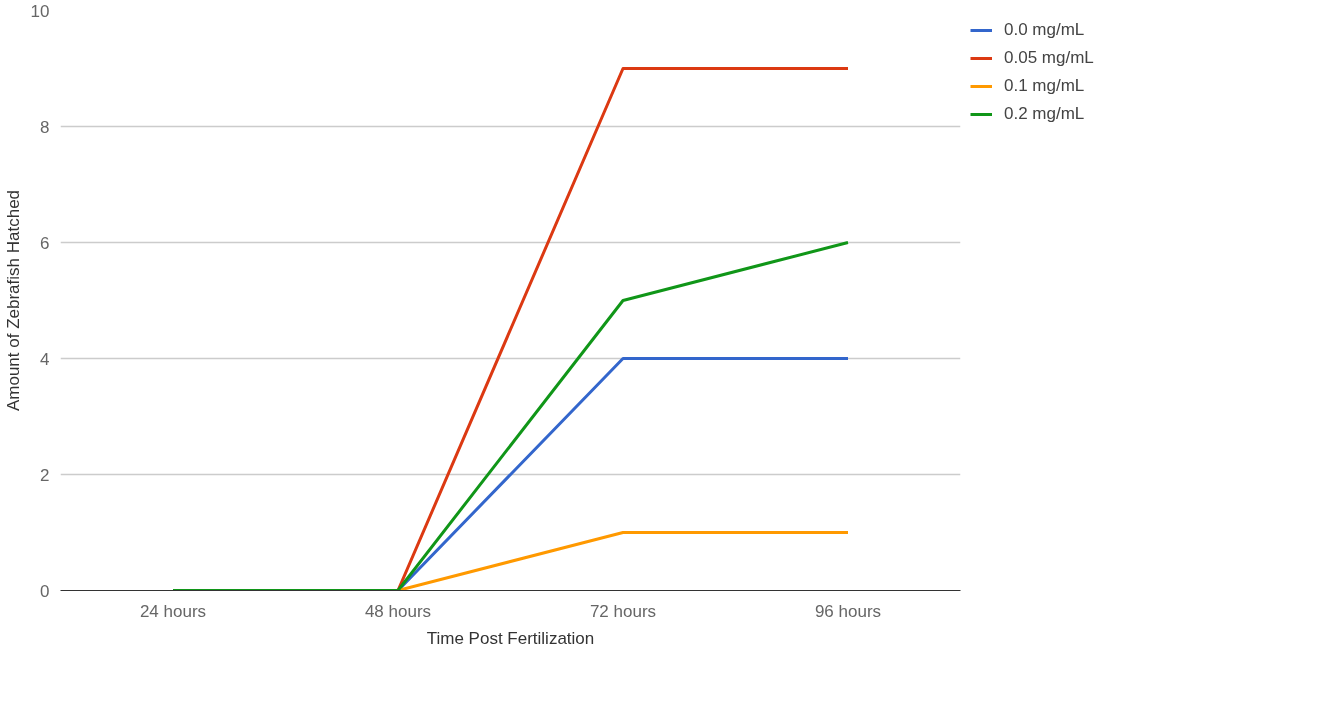  I want to click on x-axis-title: Time Post Fertilization, so click(510, 638).